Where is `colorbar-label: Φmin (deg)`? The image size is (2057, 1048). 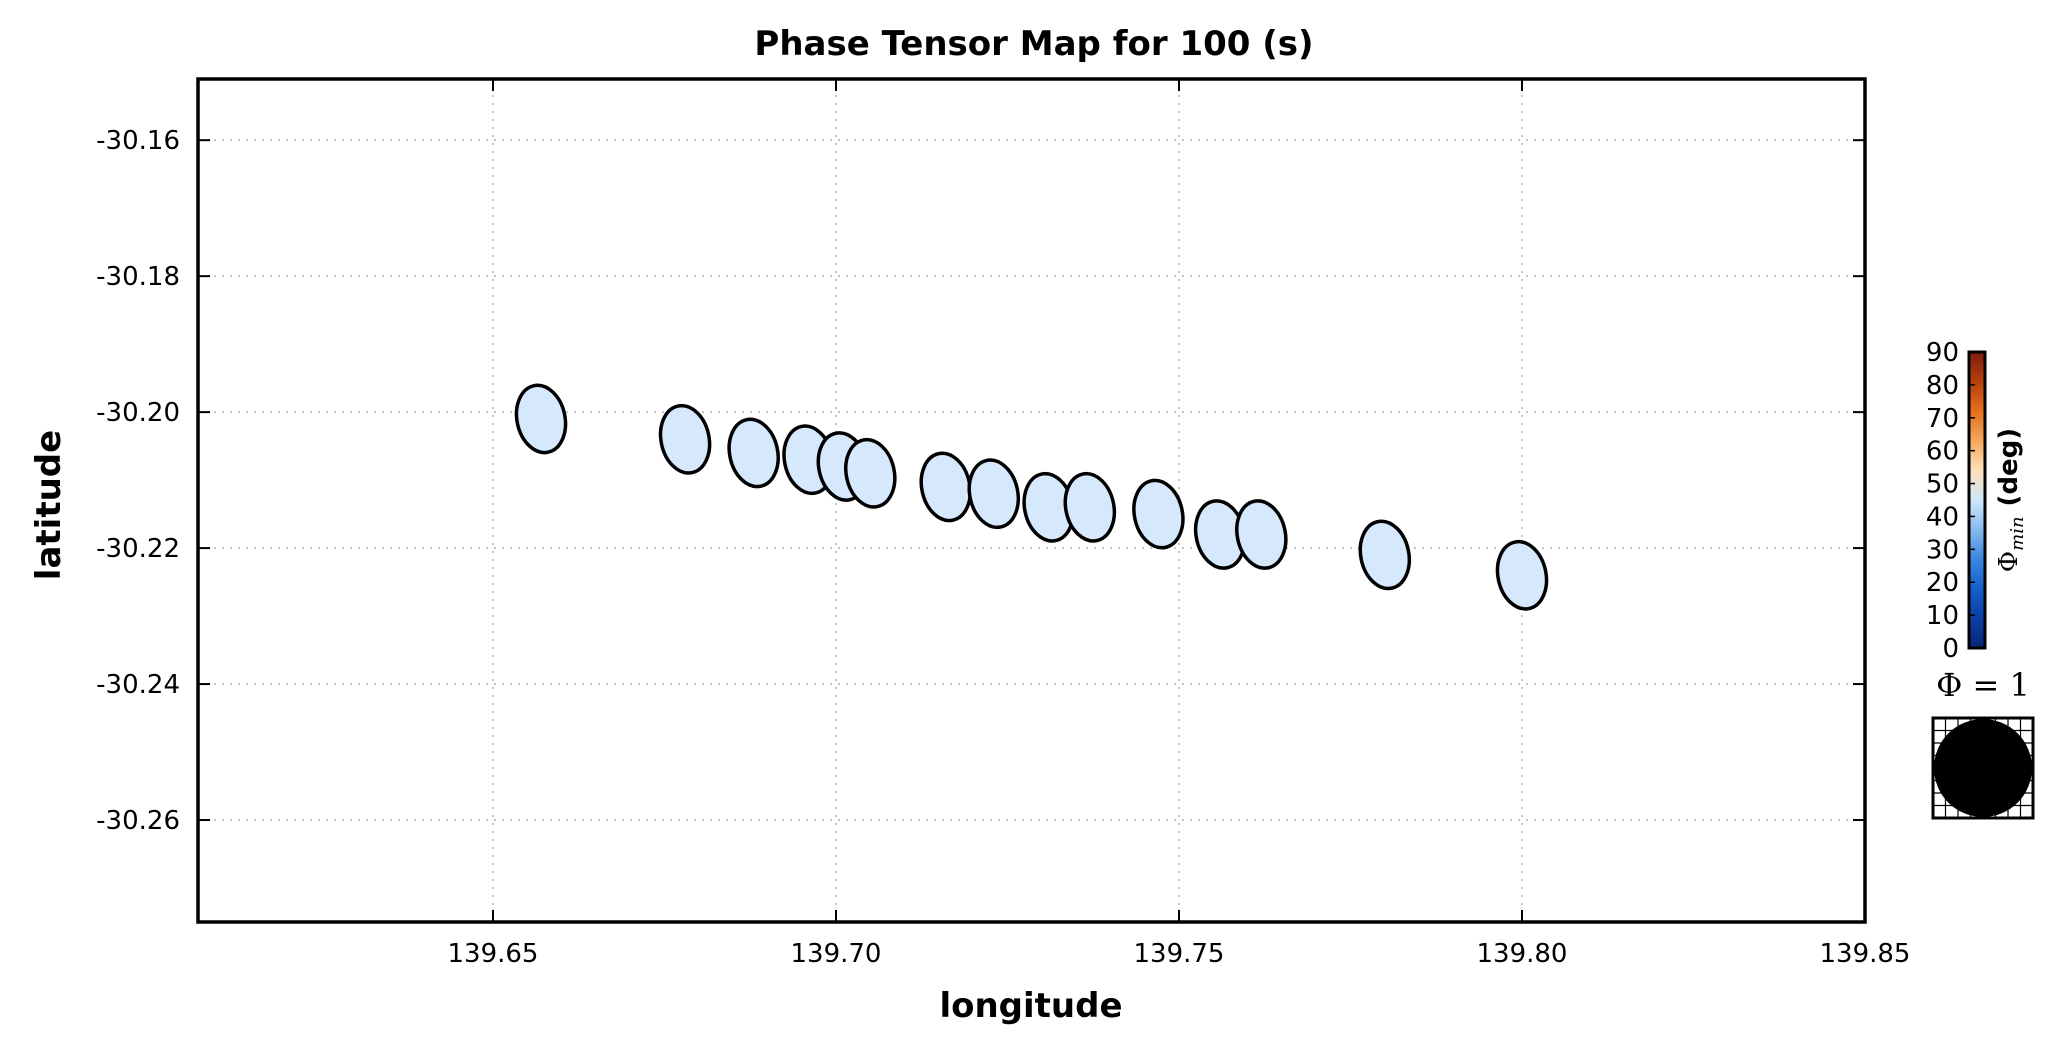 colorbar-label: Φmin (deg) is located at coordinates (2011, 500).